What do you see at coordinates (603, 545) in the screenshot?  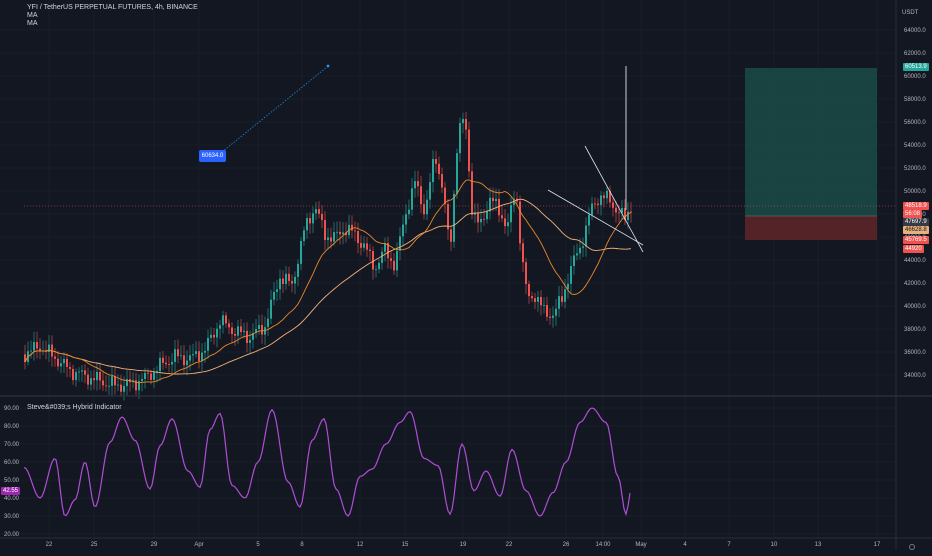 I see `time-tick-label: 14:00` at bounding box center [603, 545].